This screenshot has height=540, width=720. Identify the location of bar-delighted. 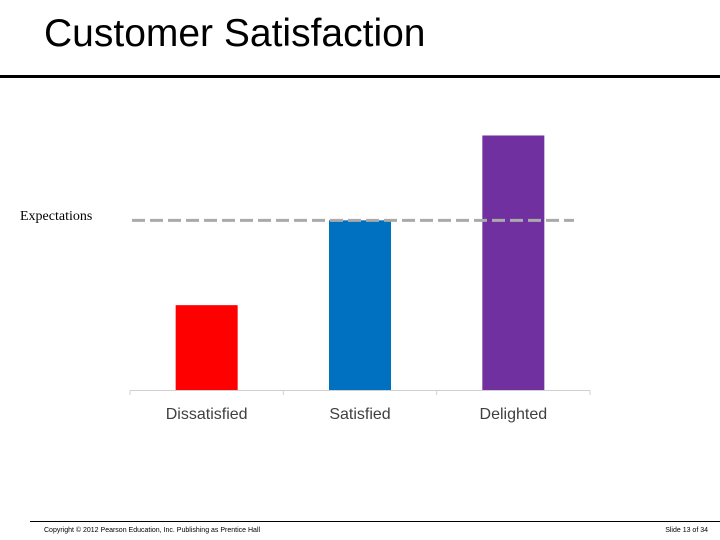
(513, 262).